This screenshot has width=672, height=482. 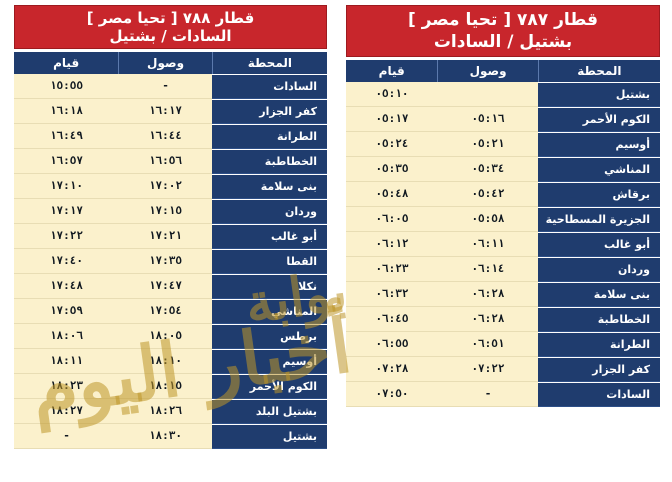 I want to click on departure-cell: ١٦:٤٩, so click(x=66, y=136).